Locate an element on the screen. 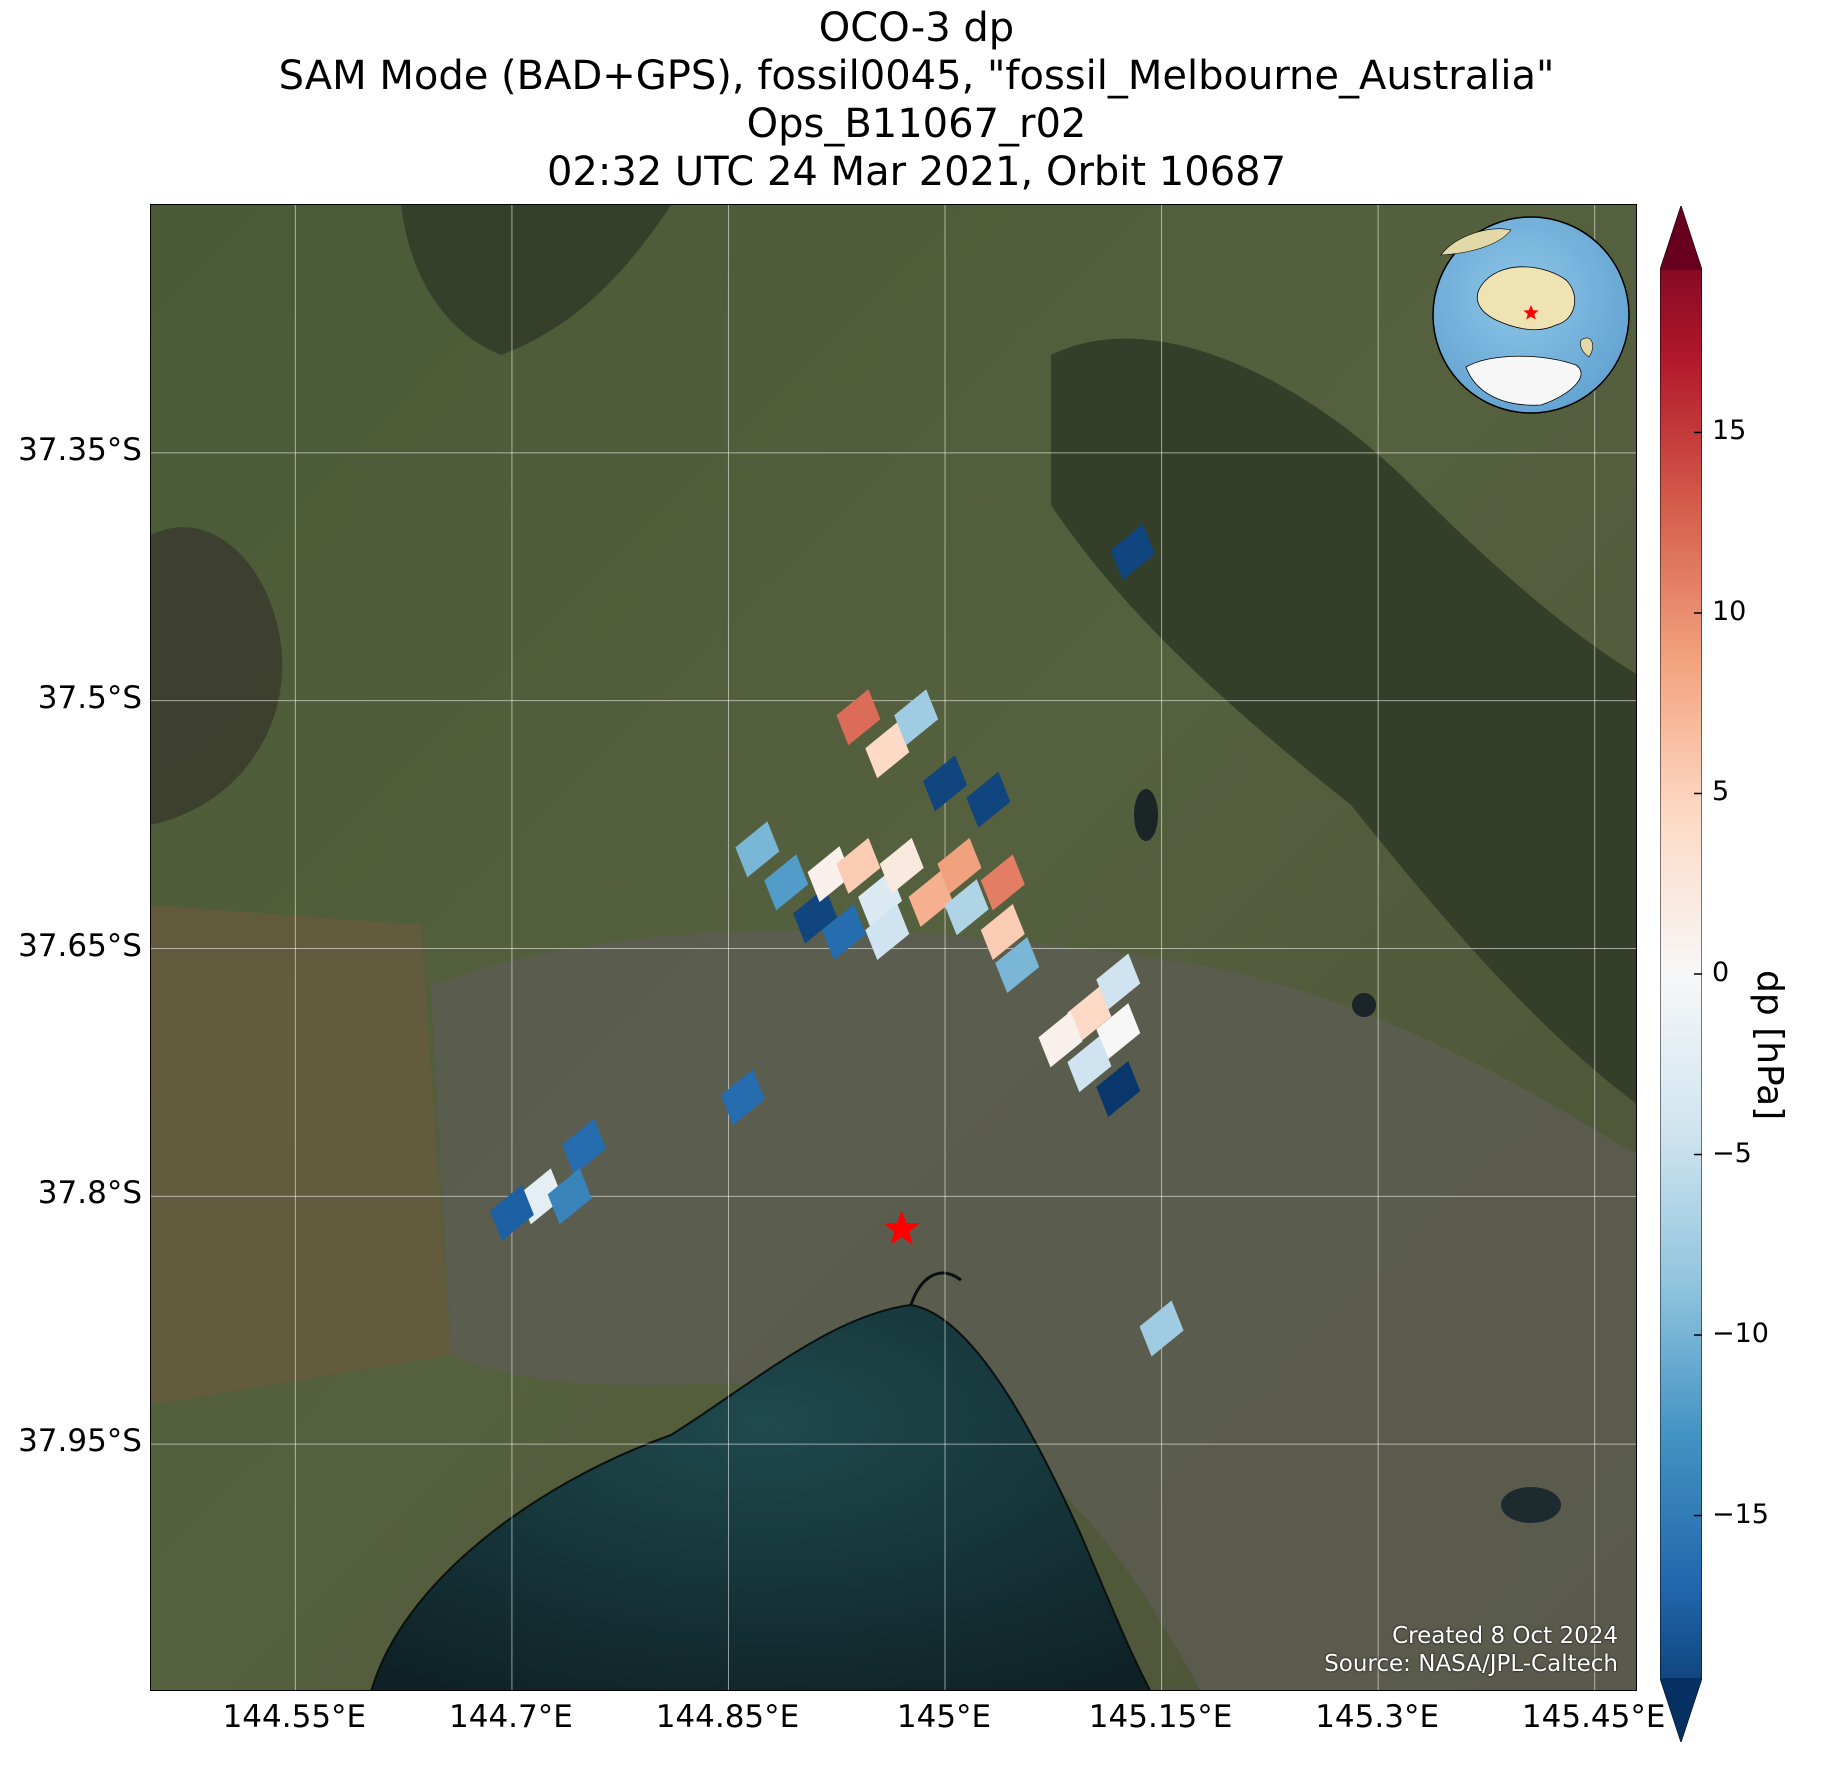 Image resolution: width=1833 pixels, height=1789 pixels. reservoir-southeast is located at coordinates (1531, 1505).